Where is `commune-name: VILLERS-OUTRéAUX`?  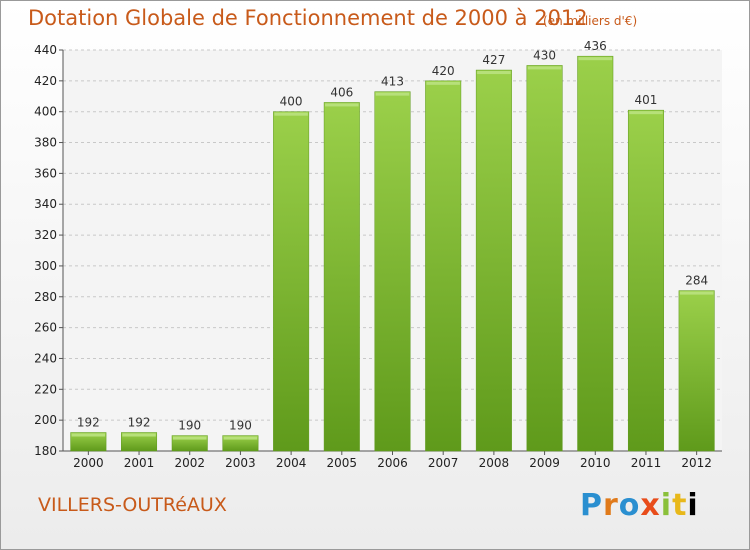 commune-name: VILLERS-OUTRéAUX is located at coordinates (132, 505).